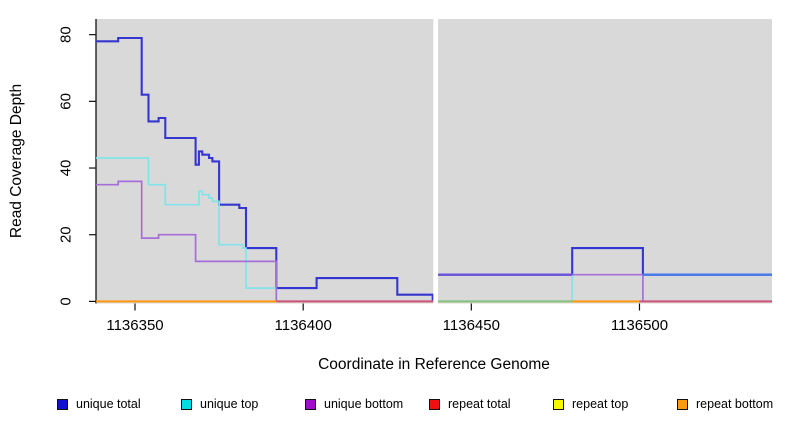 The image size is (792, 432). What do you see at coordinates (134, 325) in the screenshot?
I see `x-tick-label: 1136350` at bounding box center [134, 325].